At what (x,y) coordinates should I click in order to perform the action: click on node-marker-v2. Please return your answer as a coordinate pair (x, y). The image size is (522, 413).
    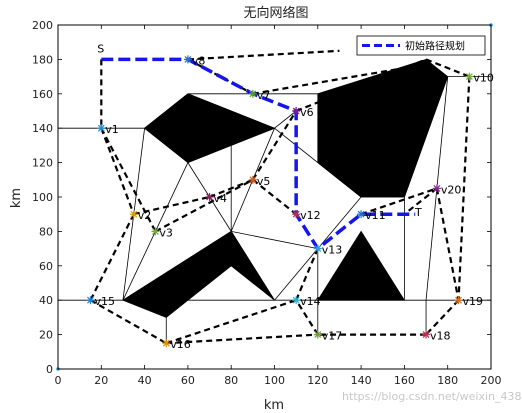
    Looking at the image, I should click on (133, 214).